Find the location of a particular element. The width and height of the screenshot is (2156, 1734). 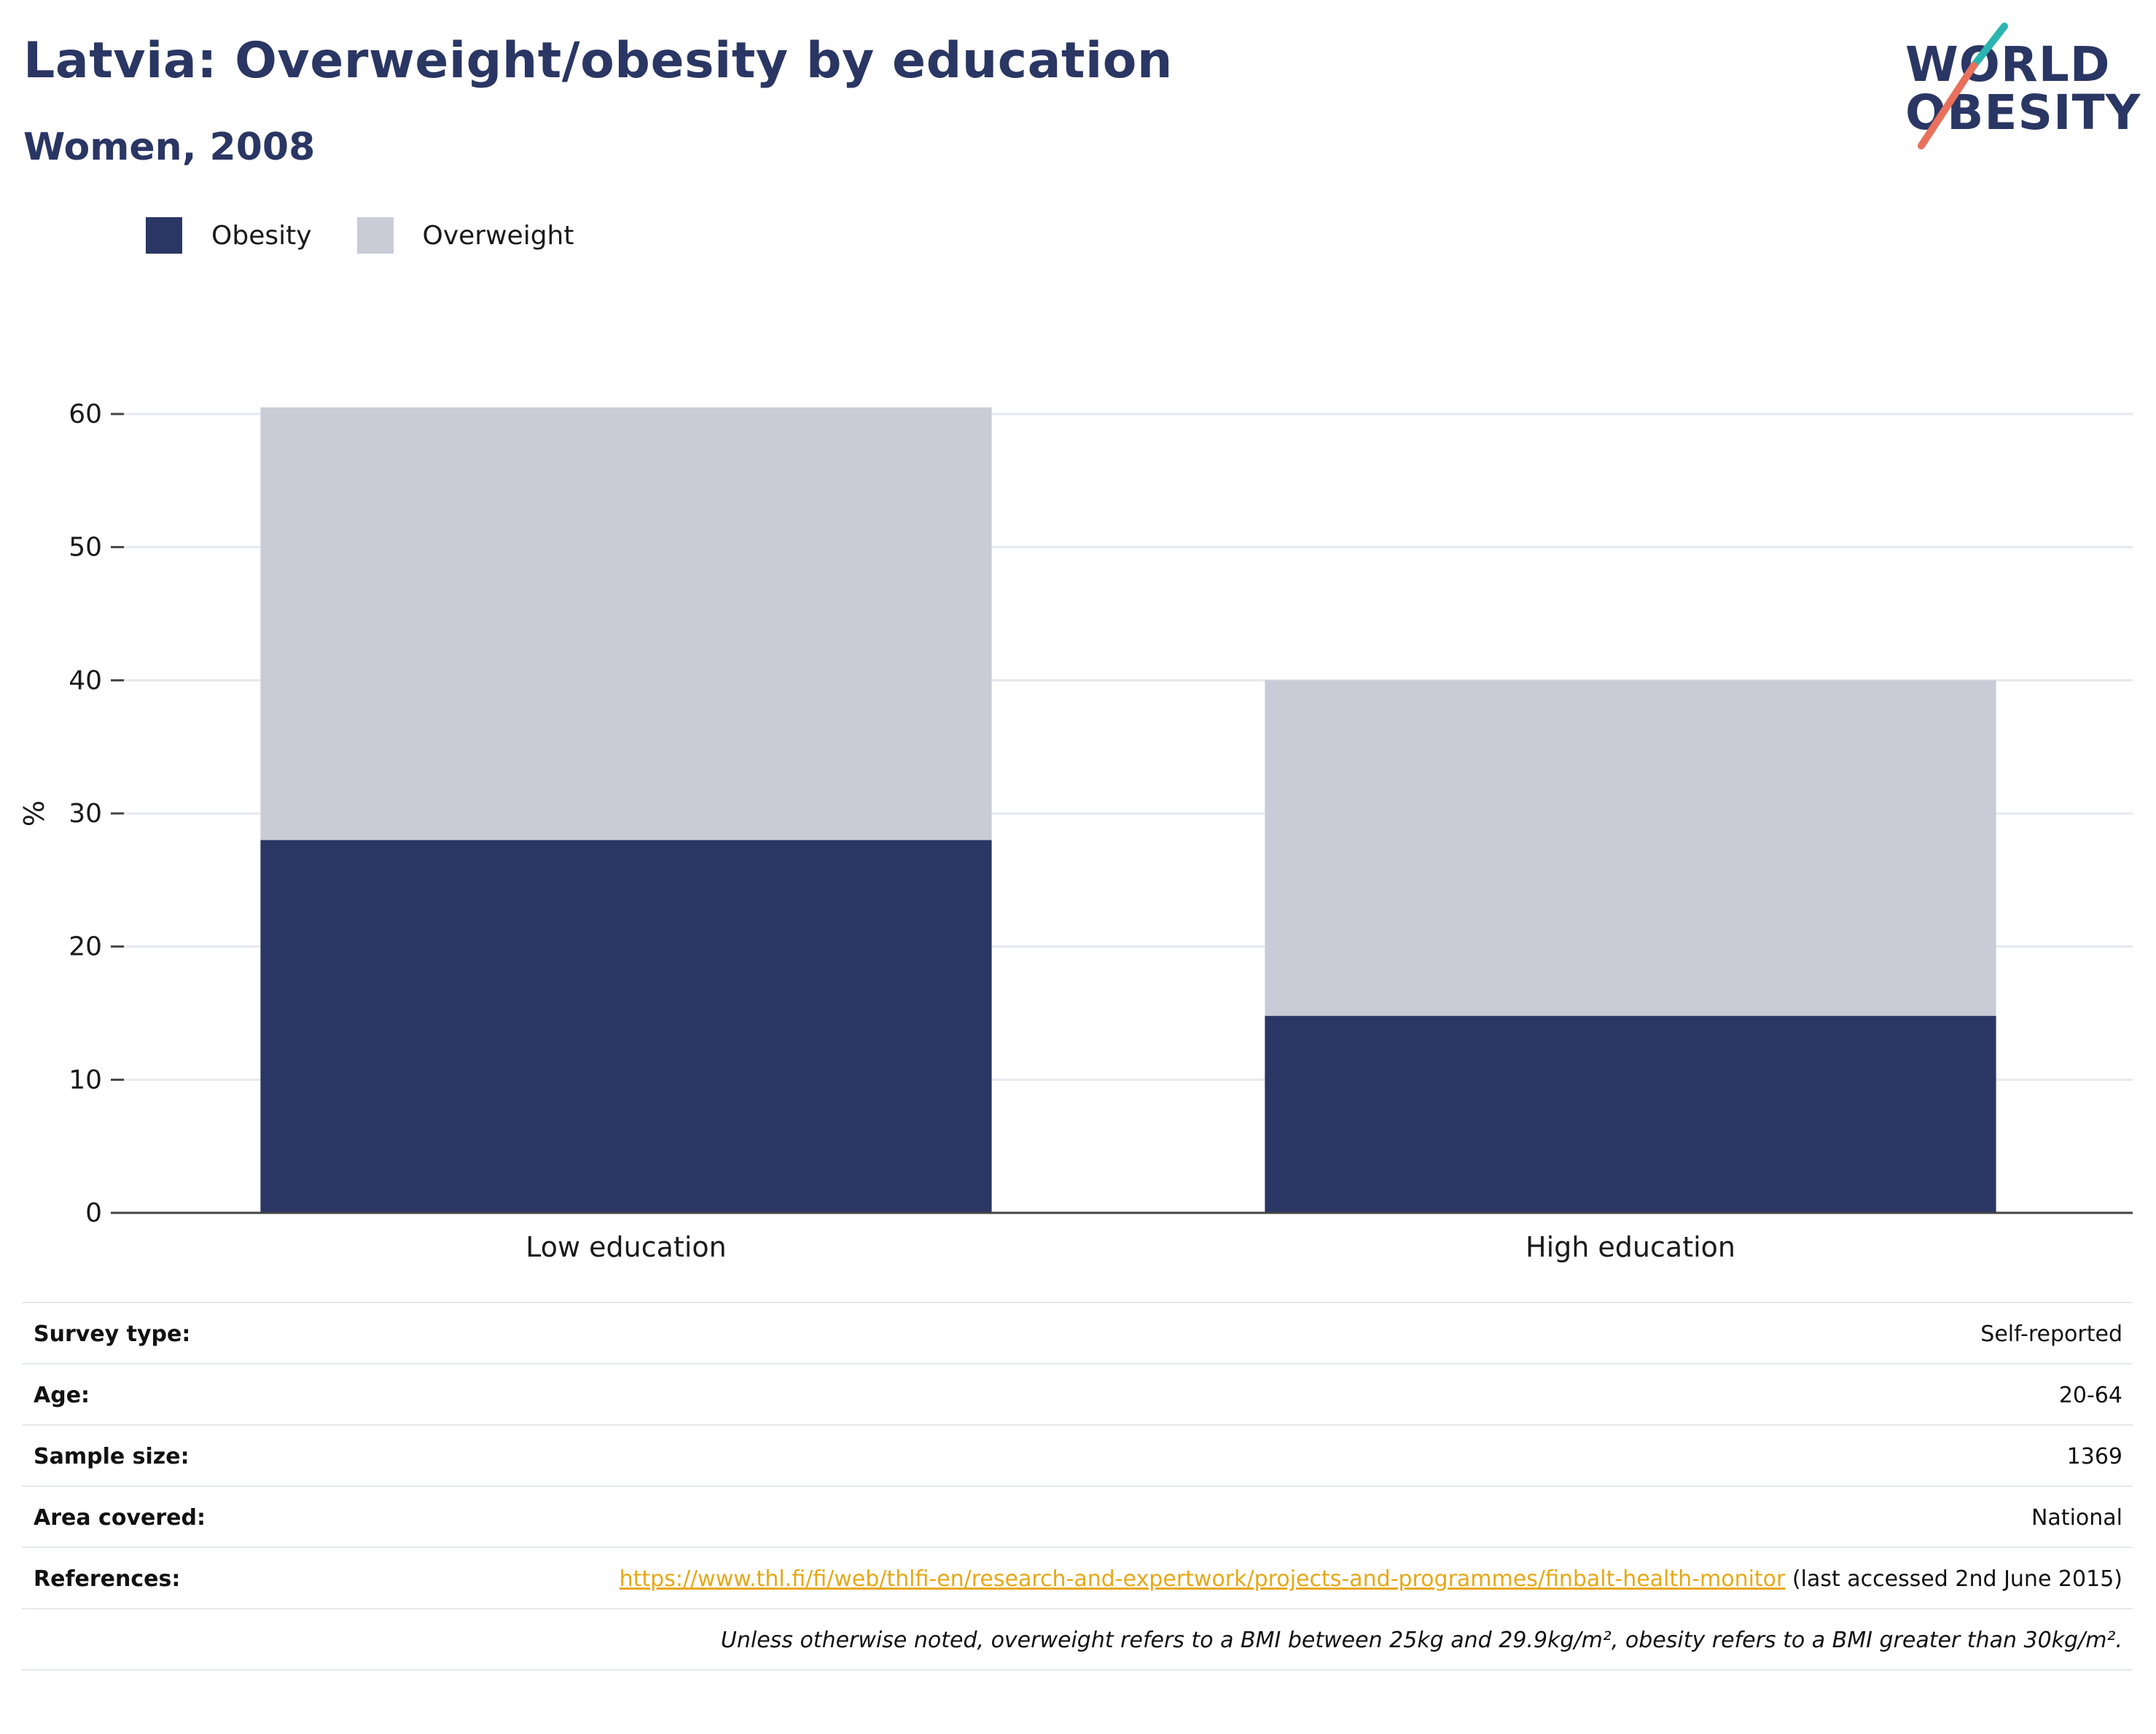

y-axis-title: % is located at coordinates (34, 814).